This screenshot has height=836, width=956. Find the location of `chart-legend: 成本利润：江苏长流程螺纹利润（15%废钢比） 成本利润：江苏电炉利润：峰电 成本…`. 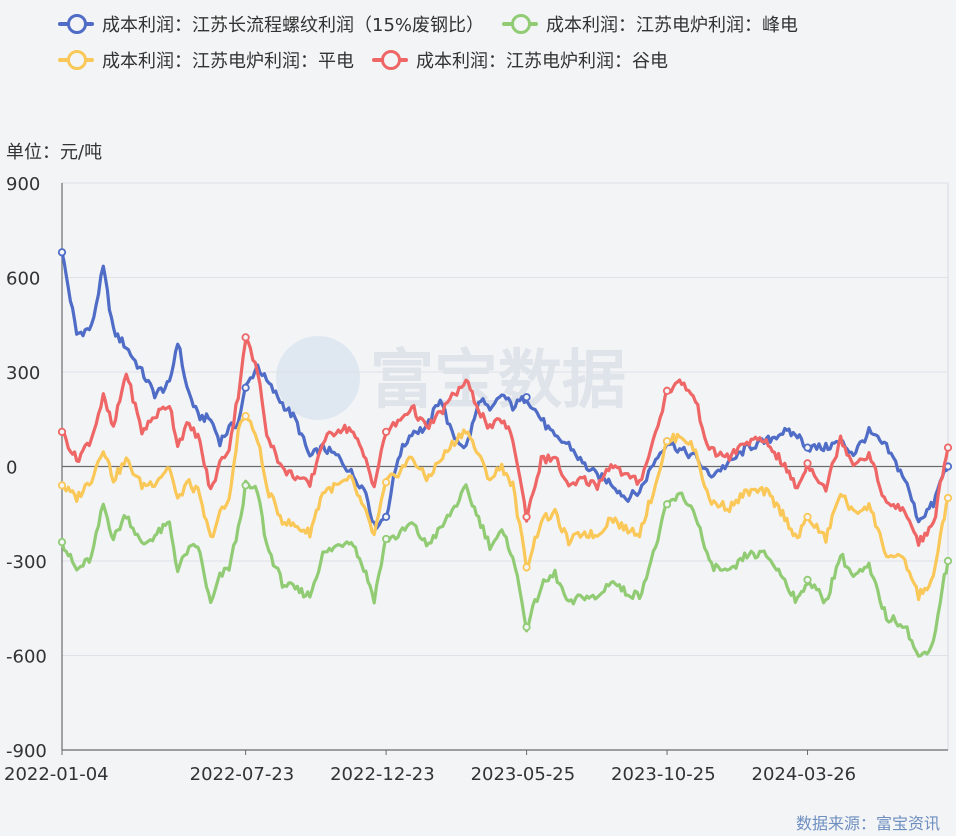

chart-legend: 成本利润：江苏长流程螺纹利润（15%废钢比） 成本利润：江苏电炉利润：峰电 成本… is located at coordinates (498, 42).